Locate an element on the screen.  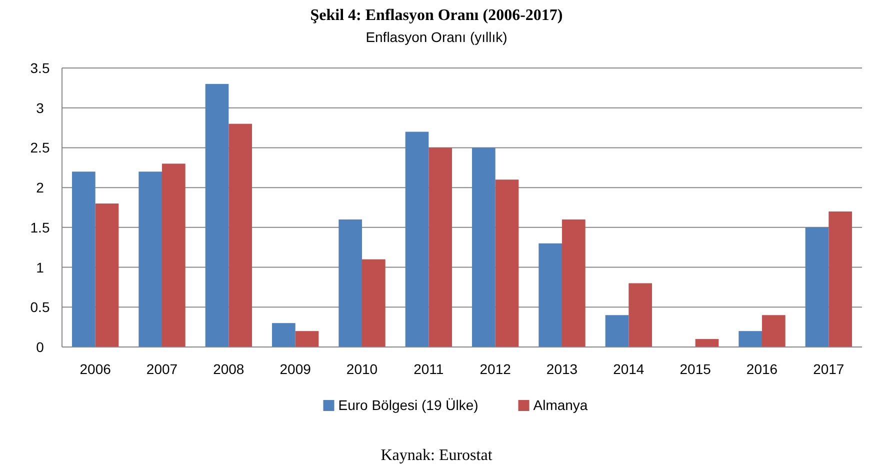
legend-label: Euro Bölgesi (19 Ülke) is located at coordinates (408, 405).